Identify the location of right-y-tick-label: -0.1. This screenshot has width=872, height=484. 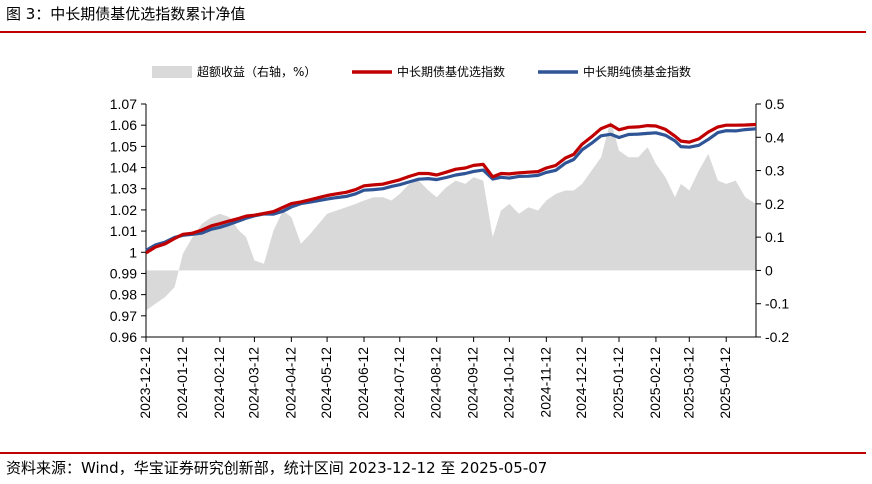
(777, 304).